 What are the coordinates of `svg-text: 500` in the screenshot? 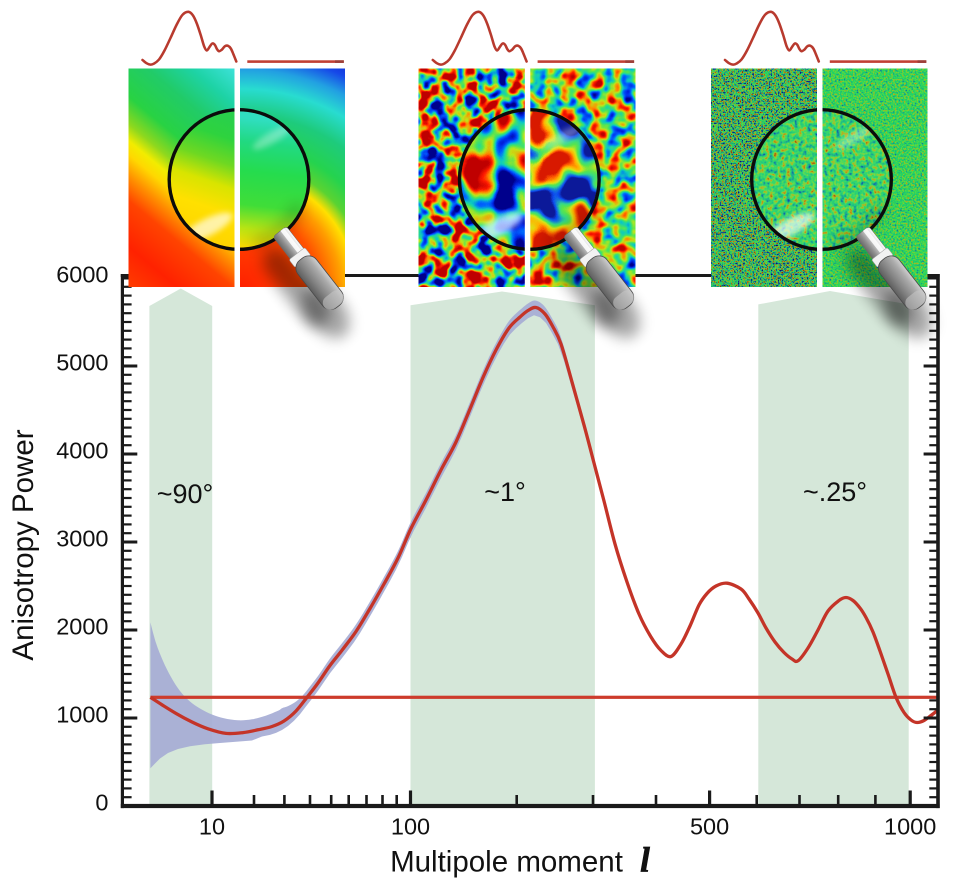 It's located at (709, 827).